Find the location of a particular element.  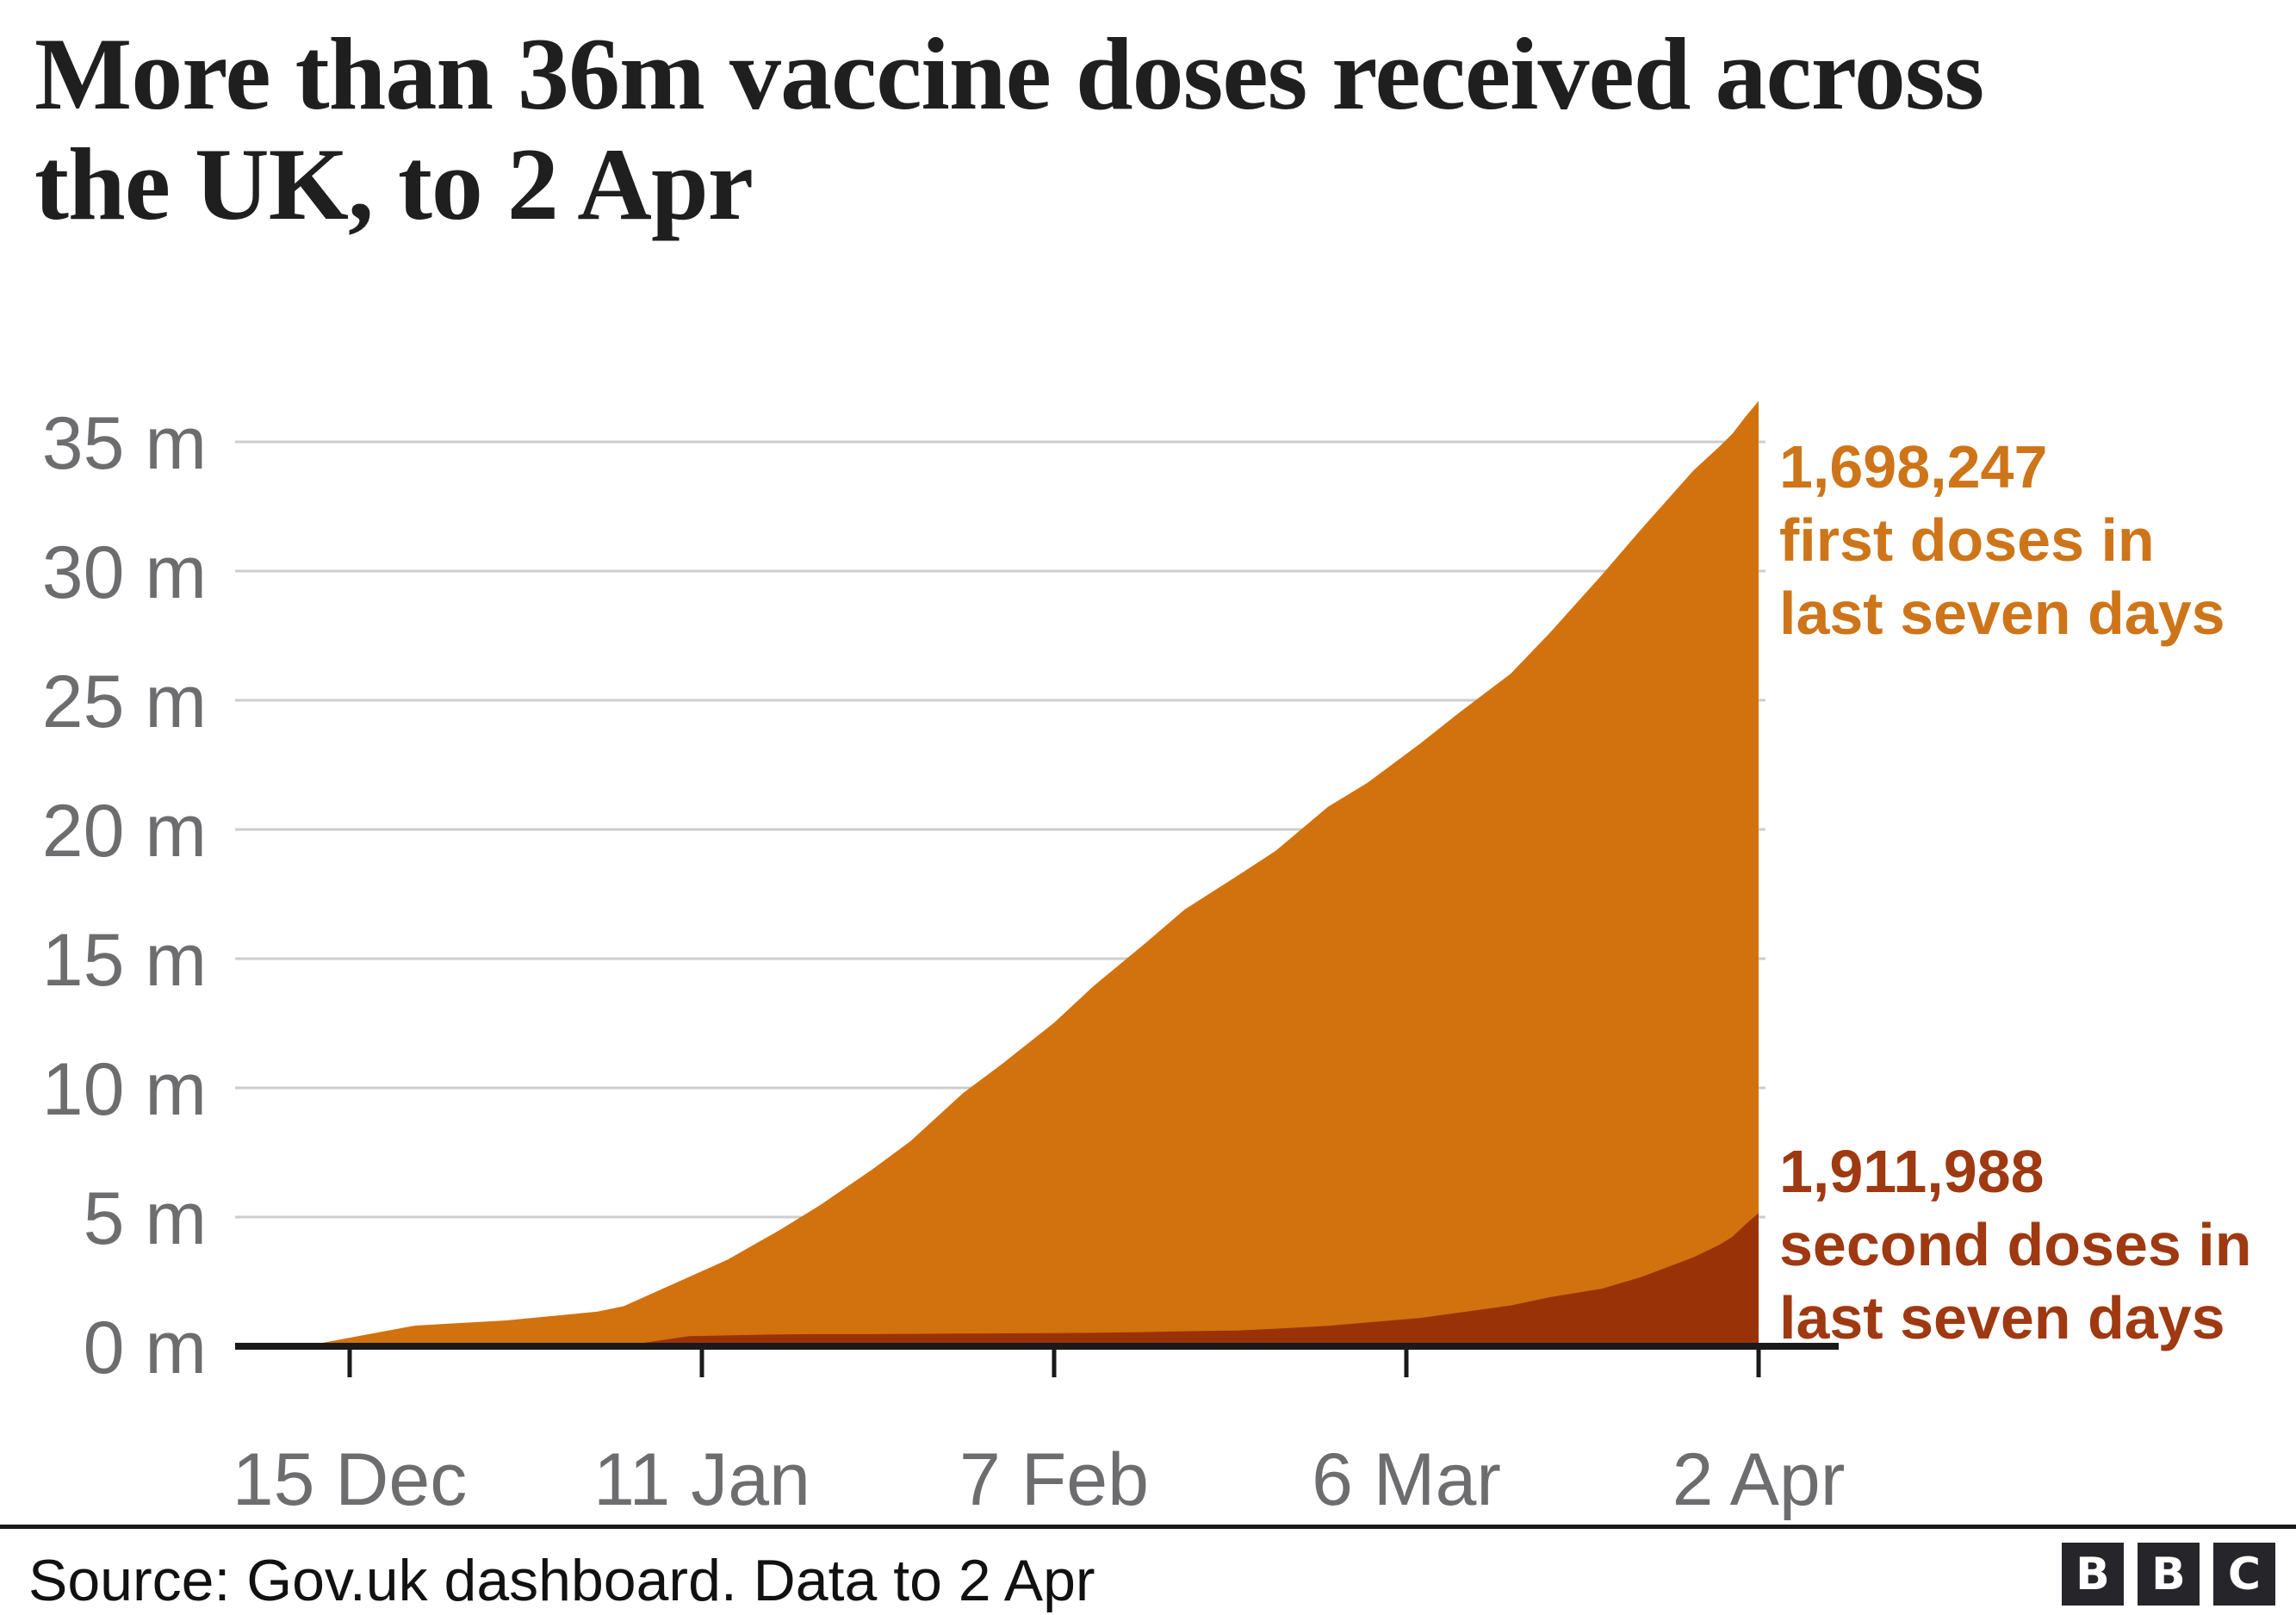

y-axis-label: 5 m is located at coordinates (145, 1218).